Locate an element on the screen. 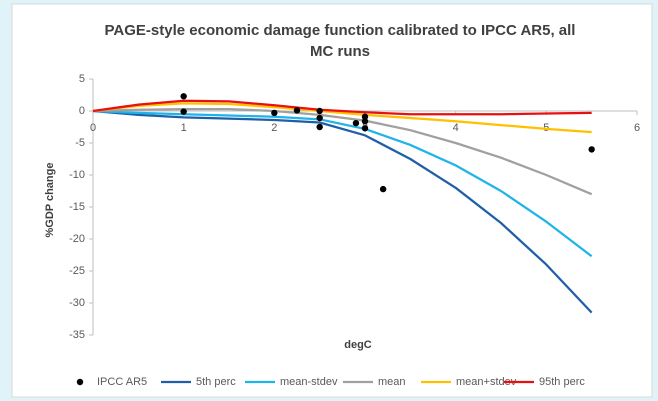  legend-label: mean is located at coordinates (392, 382).